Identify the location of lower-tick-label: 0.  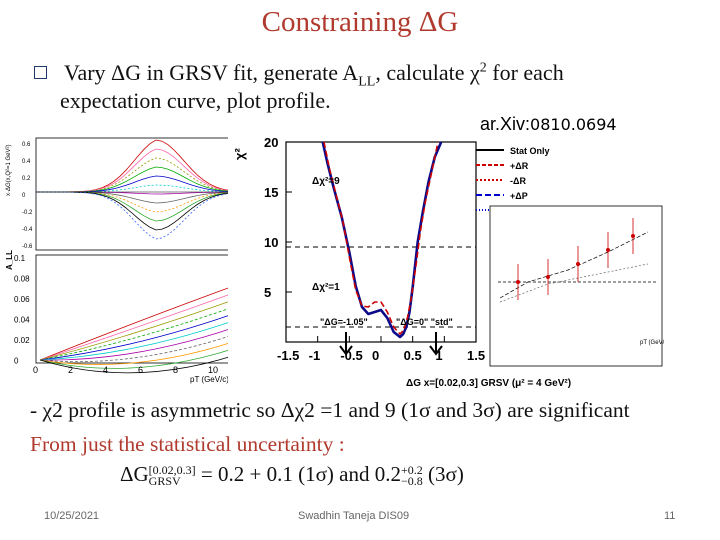
(16, 361).